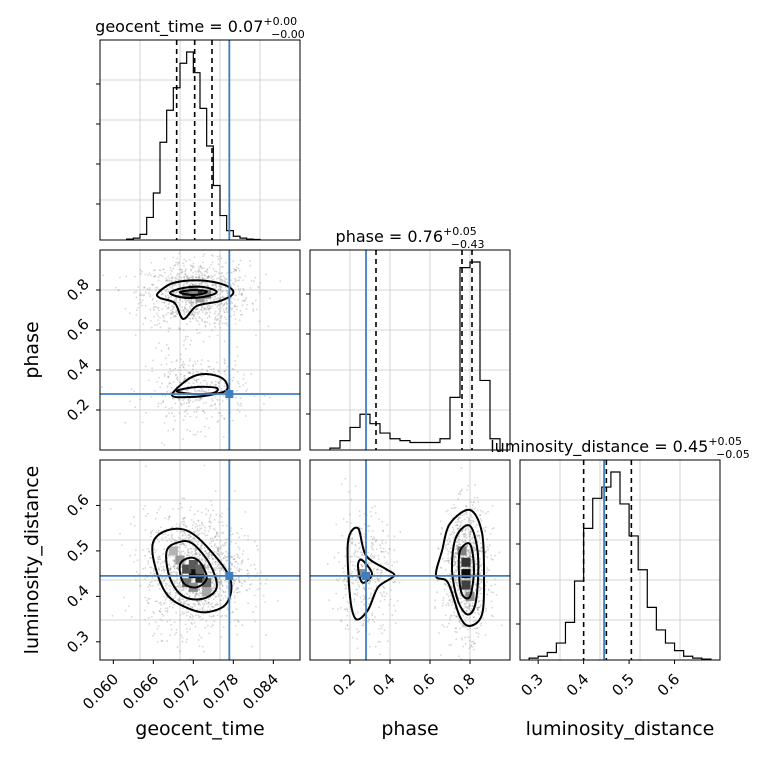 The height and width of the screenshot is (764, 760). Describe the element at coordinates (207, 592) in the screenshot. I see `density-cell` at that location.